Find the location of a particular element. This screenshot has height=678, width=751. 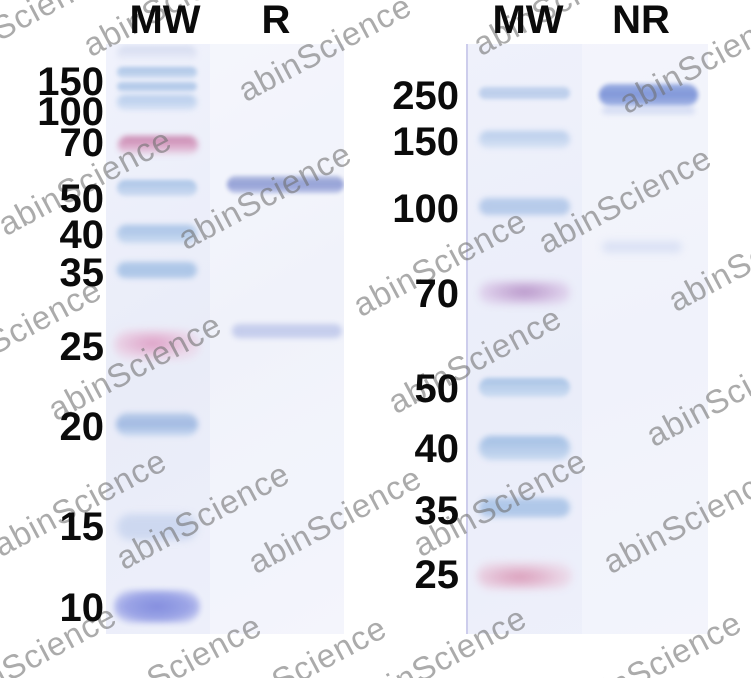

lane-header-nr: NR is located at coordinates (641, 21).